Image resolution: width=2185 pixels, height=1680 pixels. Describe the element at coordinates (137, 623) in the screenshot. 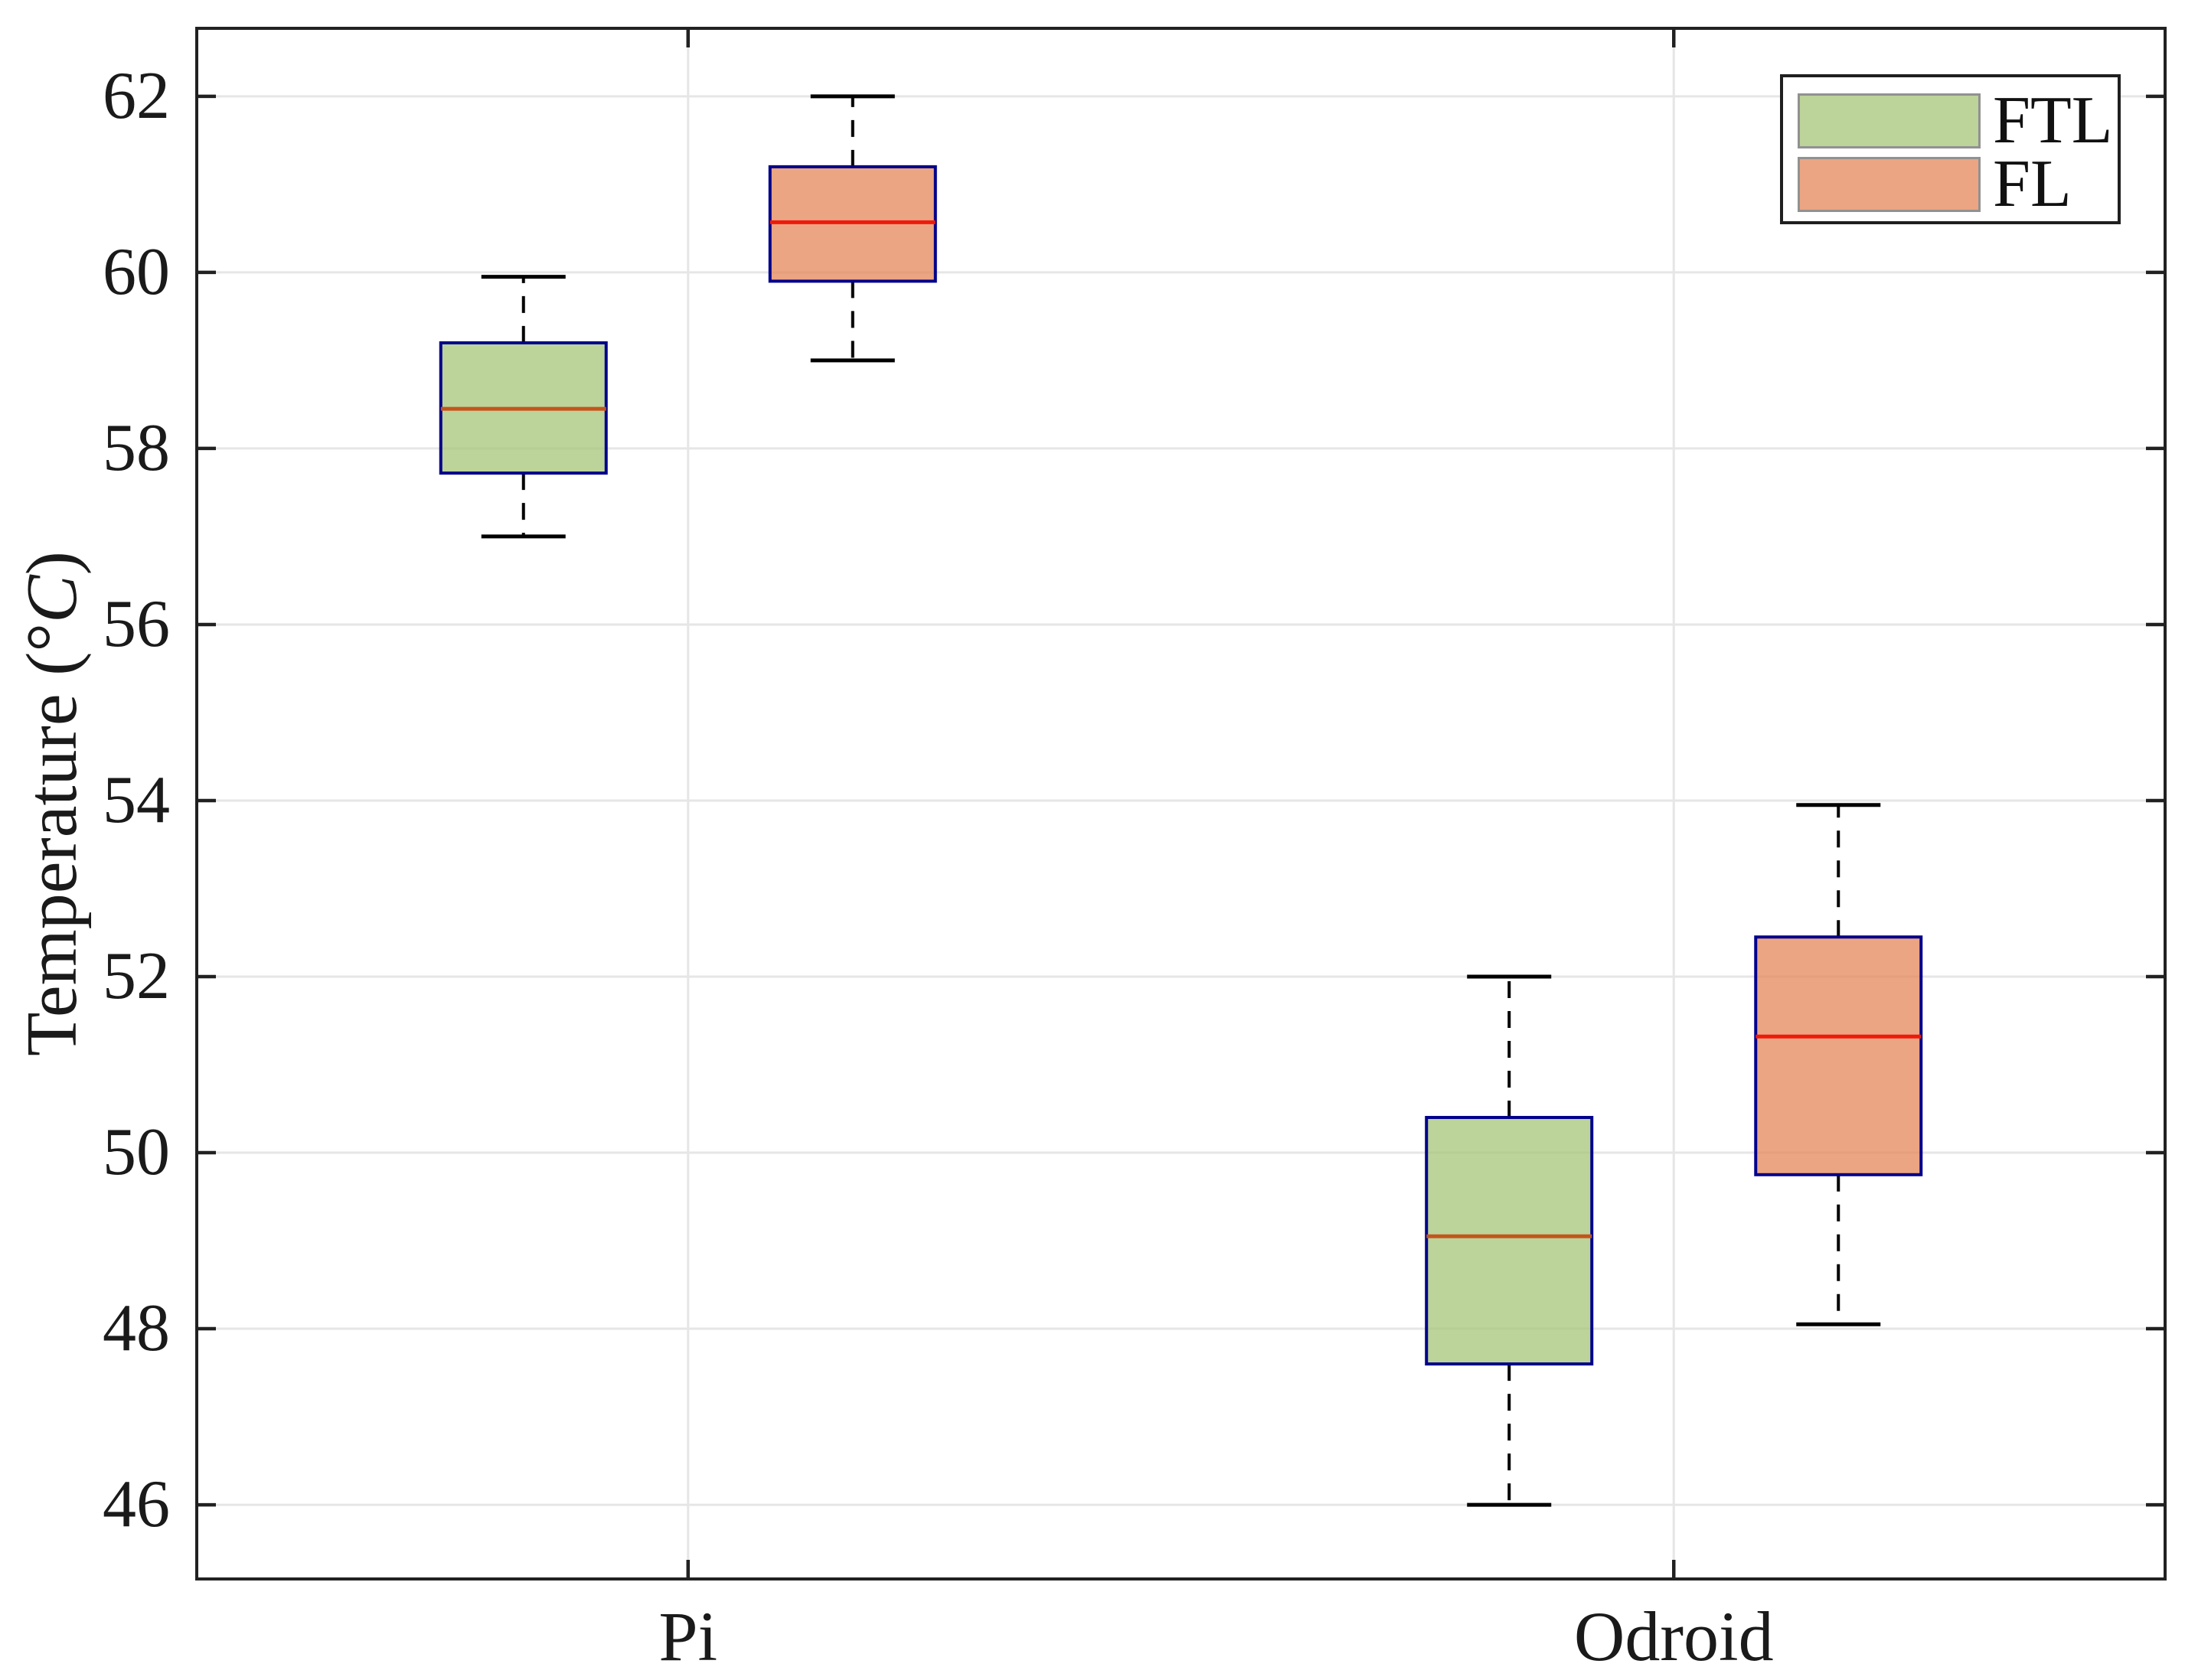

I see `y-tick-label-56: 56` at that location.